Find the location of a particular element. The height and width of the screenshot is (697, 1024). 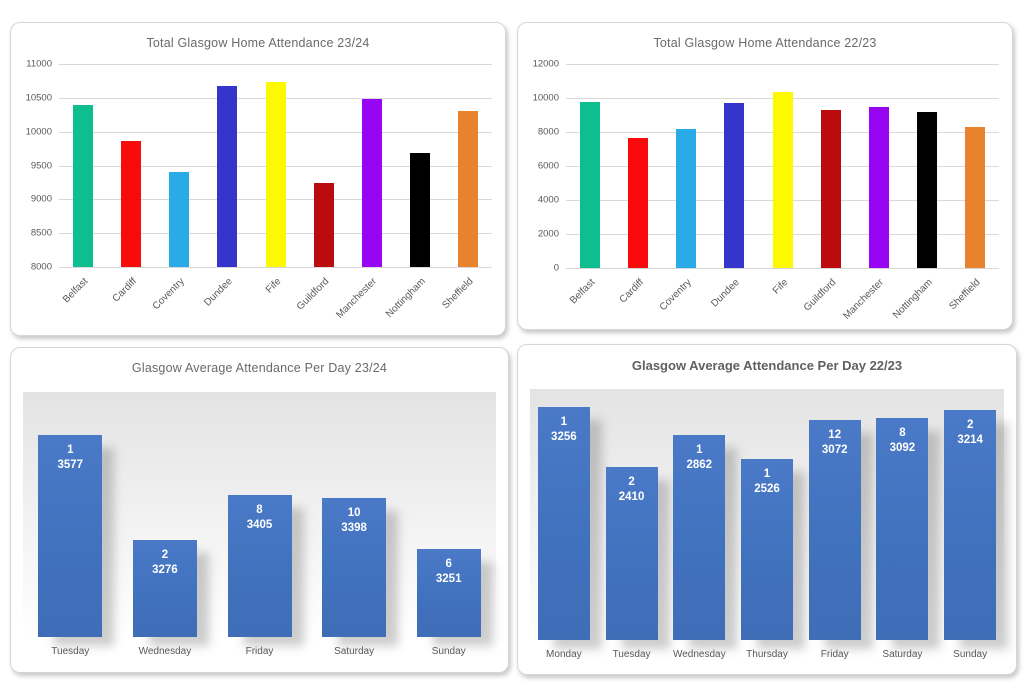

bar-data-label: 1 3256 is located at coordinates (564, 430).